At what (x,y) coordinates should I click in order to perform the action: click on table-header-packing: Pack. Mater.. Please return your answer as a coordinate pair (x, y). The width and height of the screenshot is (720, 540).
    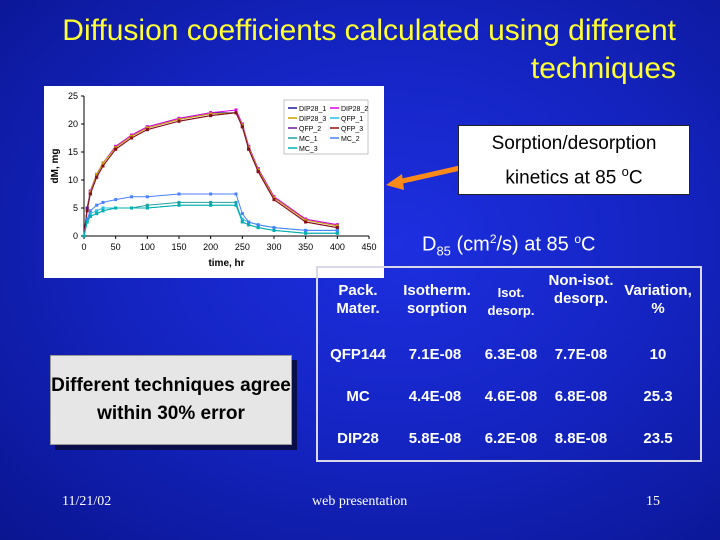
    Looking at the image, I should click on (358, 299).